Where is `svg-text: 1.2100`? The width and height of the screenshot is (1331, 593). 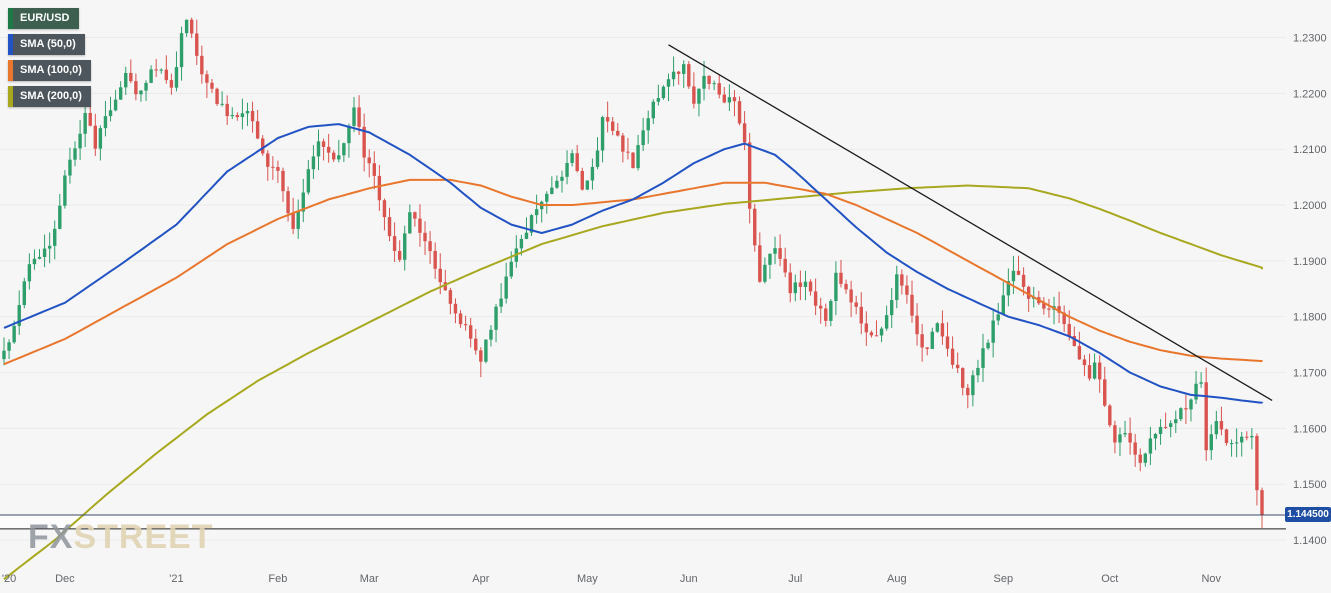 svg-text: 1.2100 is located at coordinates (1310, 150).